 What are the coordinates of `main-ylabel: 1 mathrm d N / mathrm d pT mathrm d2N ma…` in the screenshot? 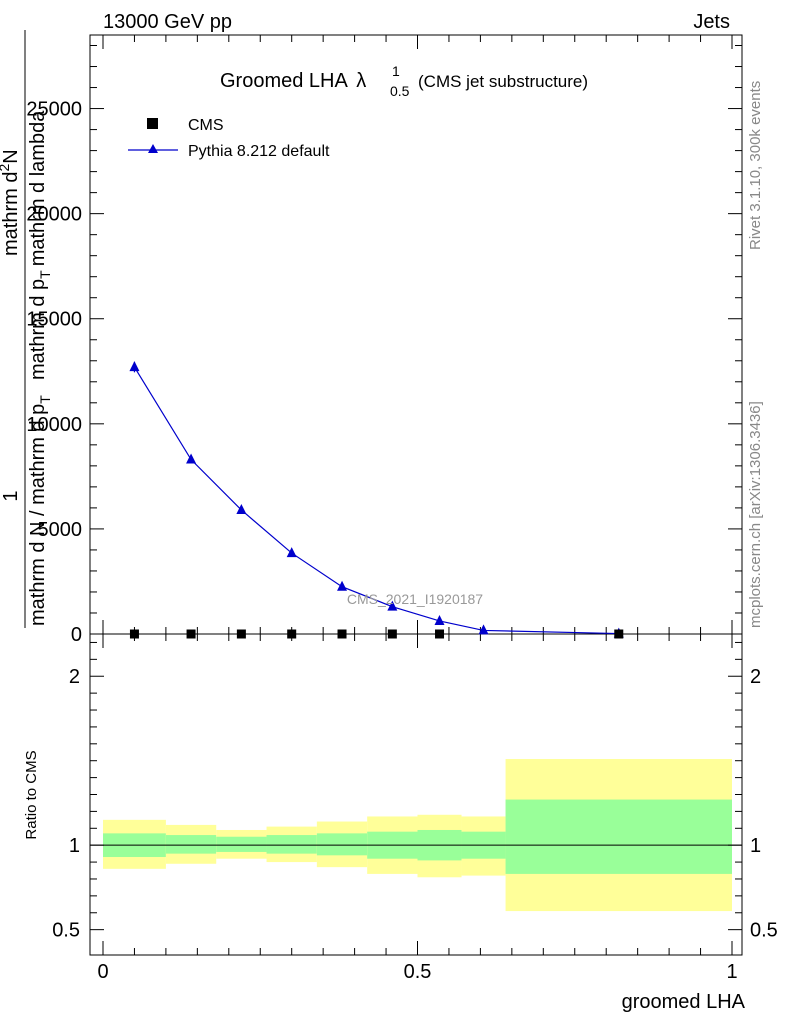 It's located at (26, 329).